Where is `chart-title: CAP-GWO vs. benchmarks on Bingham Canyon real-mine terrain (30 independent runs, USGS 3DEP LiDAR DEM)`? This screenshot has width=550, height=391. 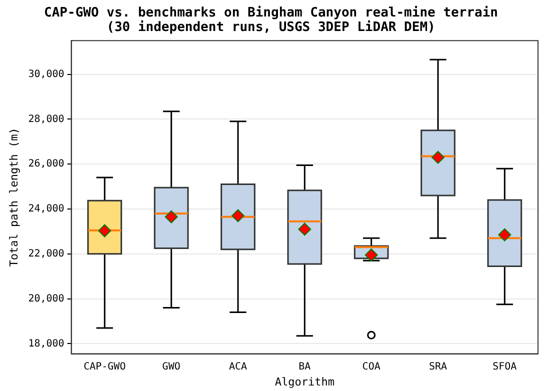
chart-title: CAP-GWO vs. benchmarks on Bingham Canyon real-mine terrain (30 independent runs, USGS 3DEP LiDAR DEM) is located at coordinates (271, 20).